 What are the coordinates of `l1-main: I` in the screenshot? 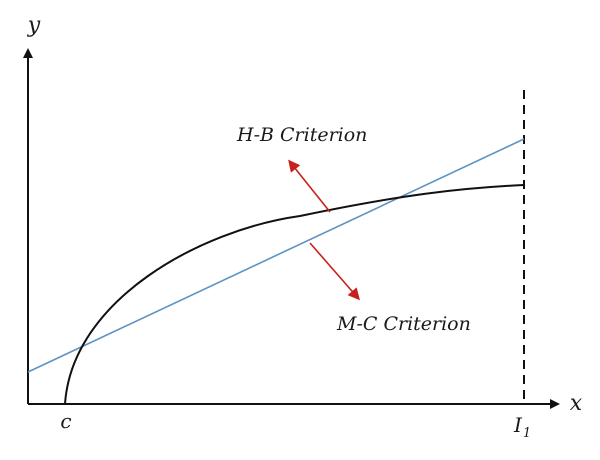 It's located at (518, 425).